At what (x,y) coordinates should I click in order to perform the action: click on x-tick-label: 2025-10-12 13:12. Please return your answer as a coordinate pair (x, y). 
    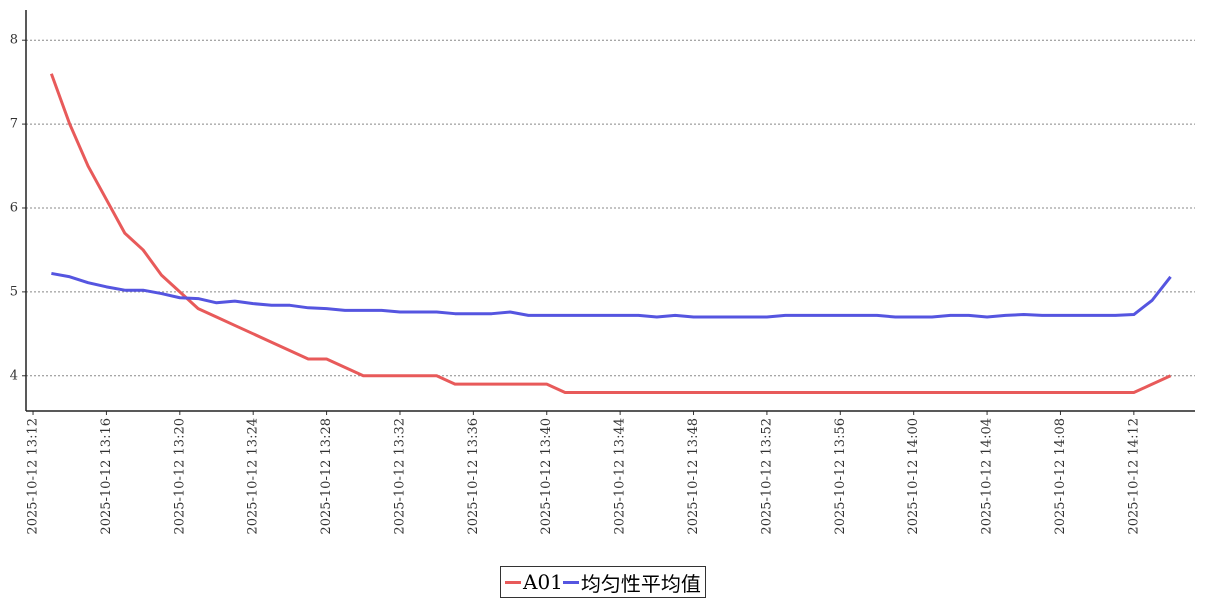
    Looking at the image, I should click on (33, 476).